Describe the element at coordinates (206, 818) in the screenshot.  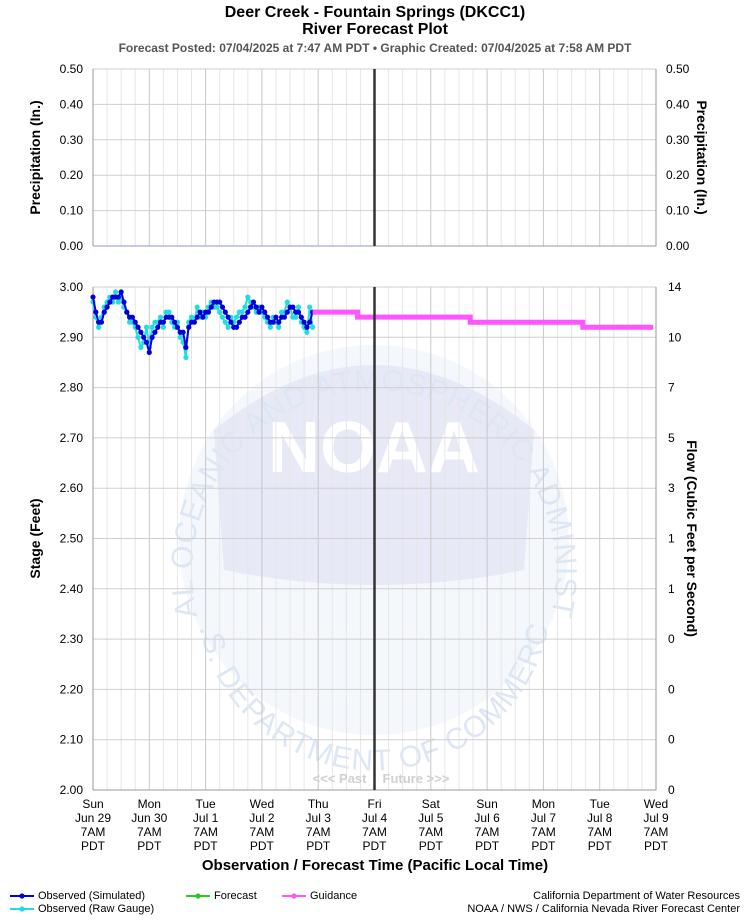
I see `x-tick-label: Jul 1` at that location.